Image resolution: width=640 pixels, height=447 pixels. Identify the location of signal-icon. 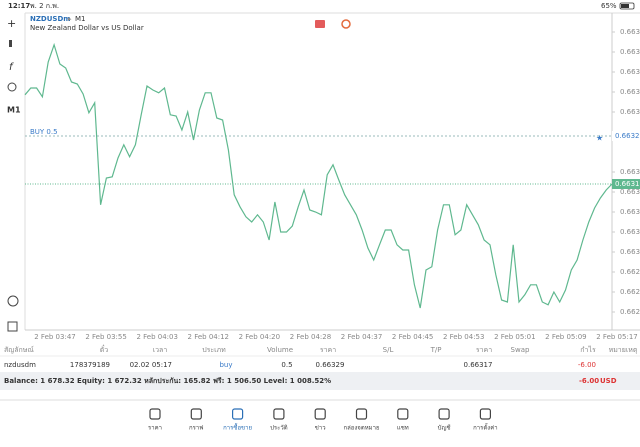
(346, 24).